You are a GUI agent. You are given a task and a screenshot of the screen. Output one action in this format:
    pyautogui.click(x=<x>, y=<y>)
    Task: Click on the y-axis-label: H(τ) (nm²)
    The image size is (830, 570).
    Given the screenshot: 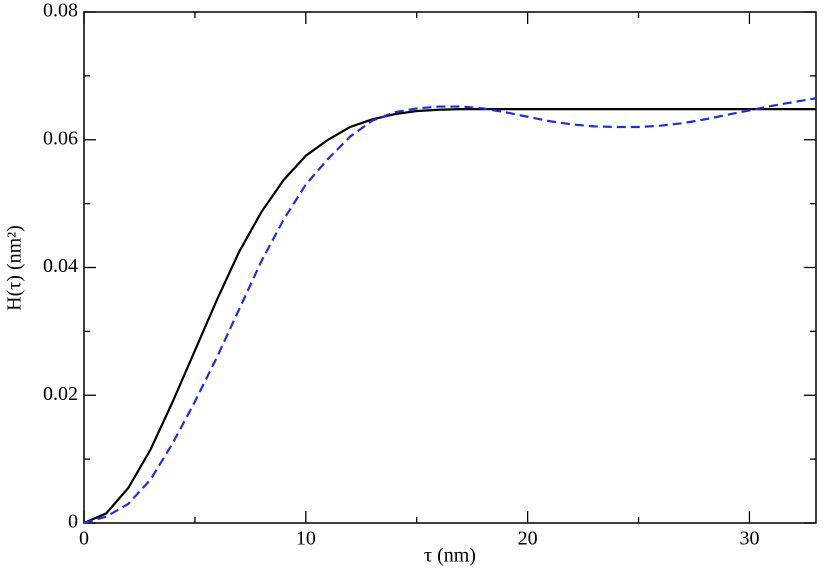 What is the action you would take?
    pyautogui.click(x=15, y=268)
    